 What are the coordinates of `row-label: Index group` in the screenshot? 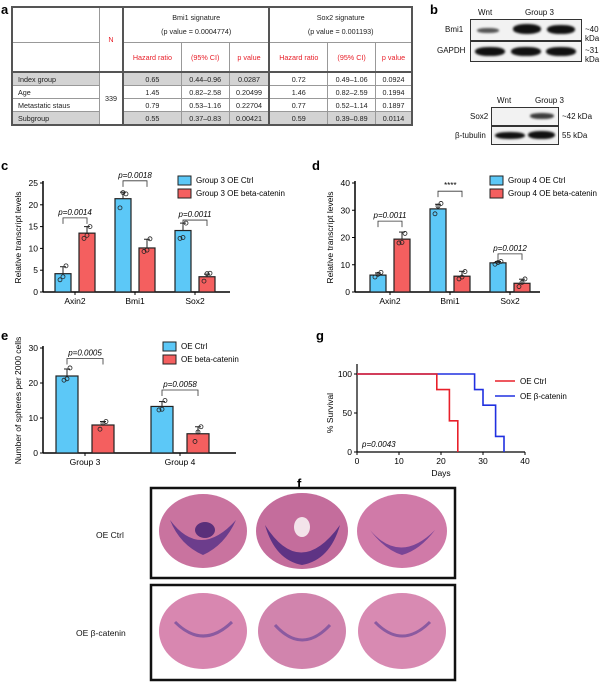 It's located at (55, 78).